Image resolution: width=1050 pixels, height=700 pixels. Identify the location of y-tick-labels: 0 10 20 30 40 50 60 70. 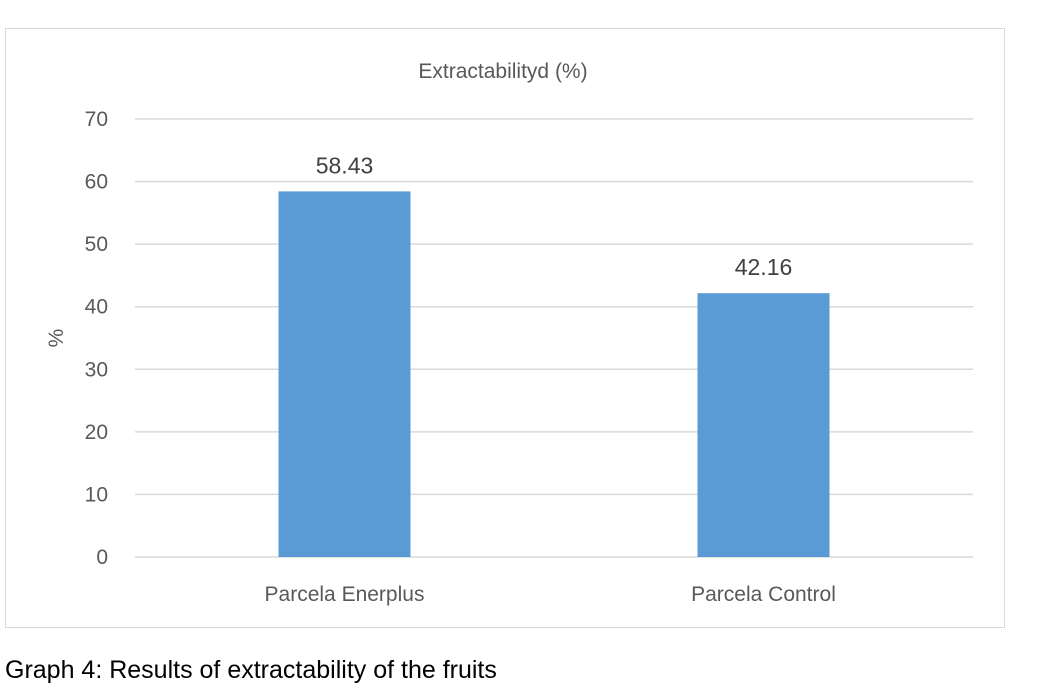
(96, 338).